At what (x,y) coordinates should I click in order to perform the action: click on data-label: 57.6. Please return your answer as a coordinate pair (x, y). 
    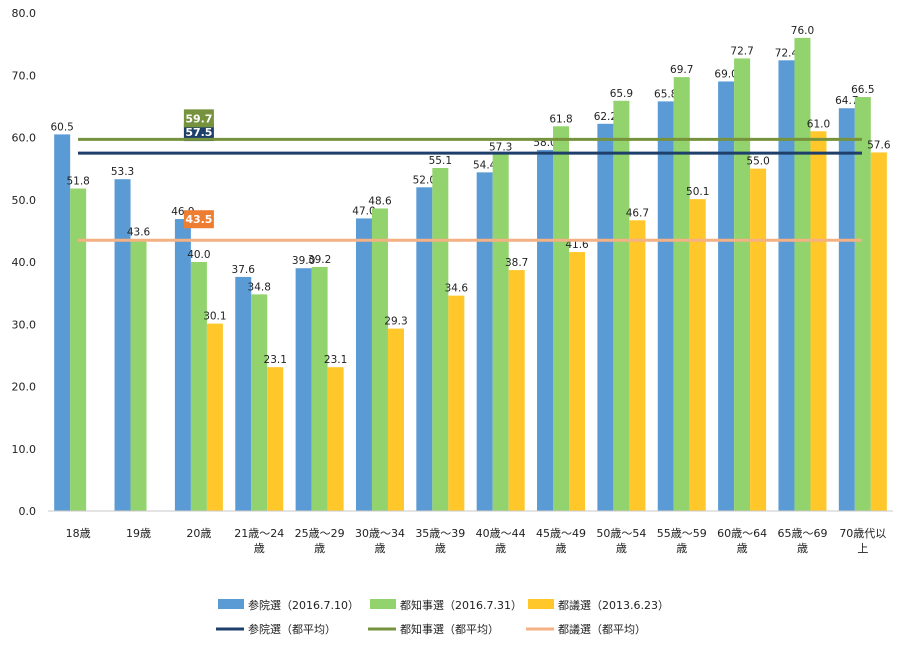
    Looking at the image, I should click on (879, 145).